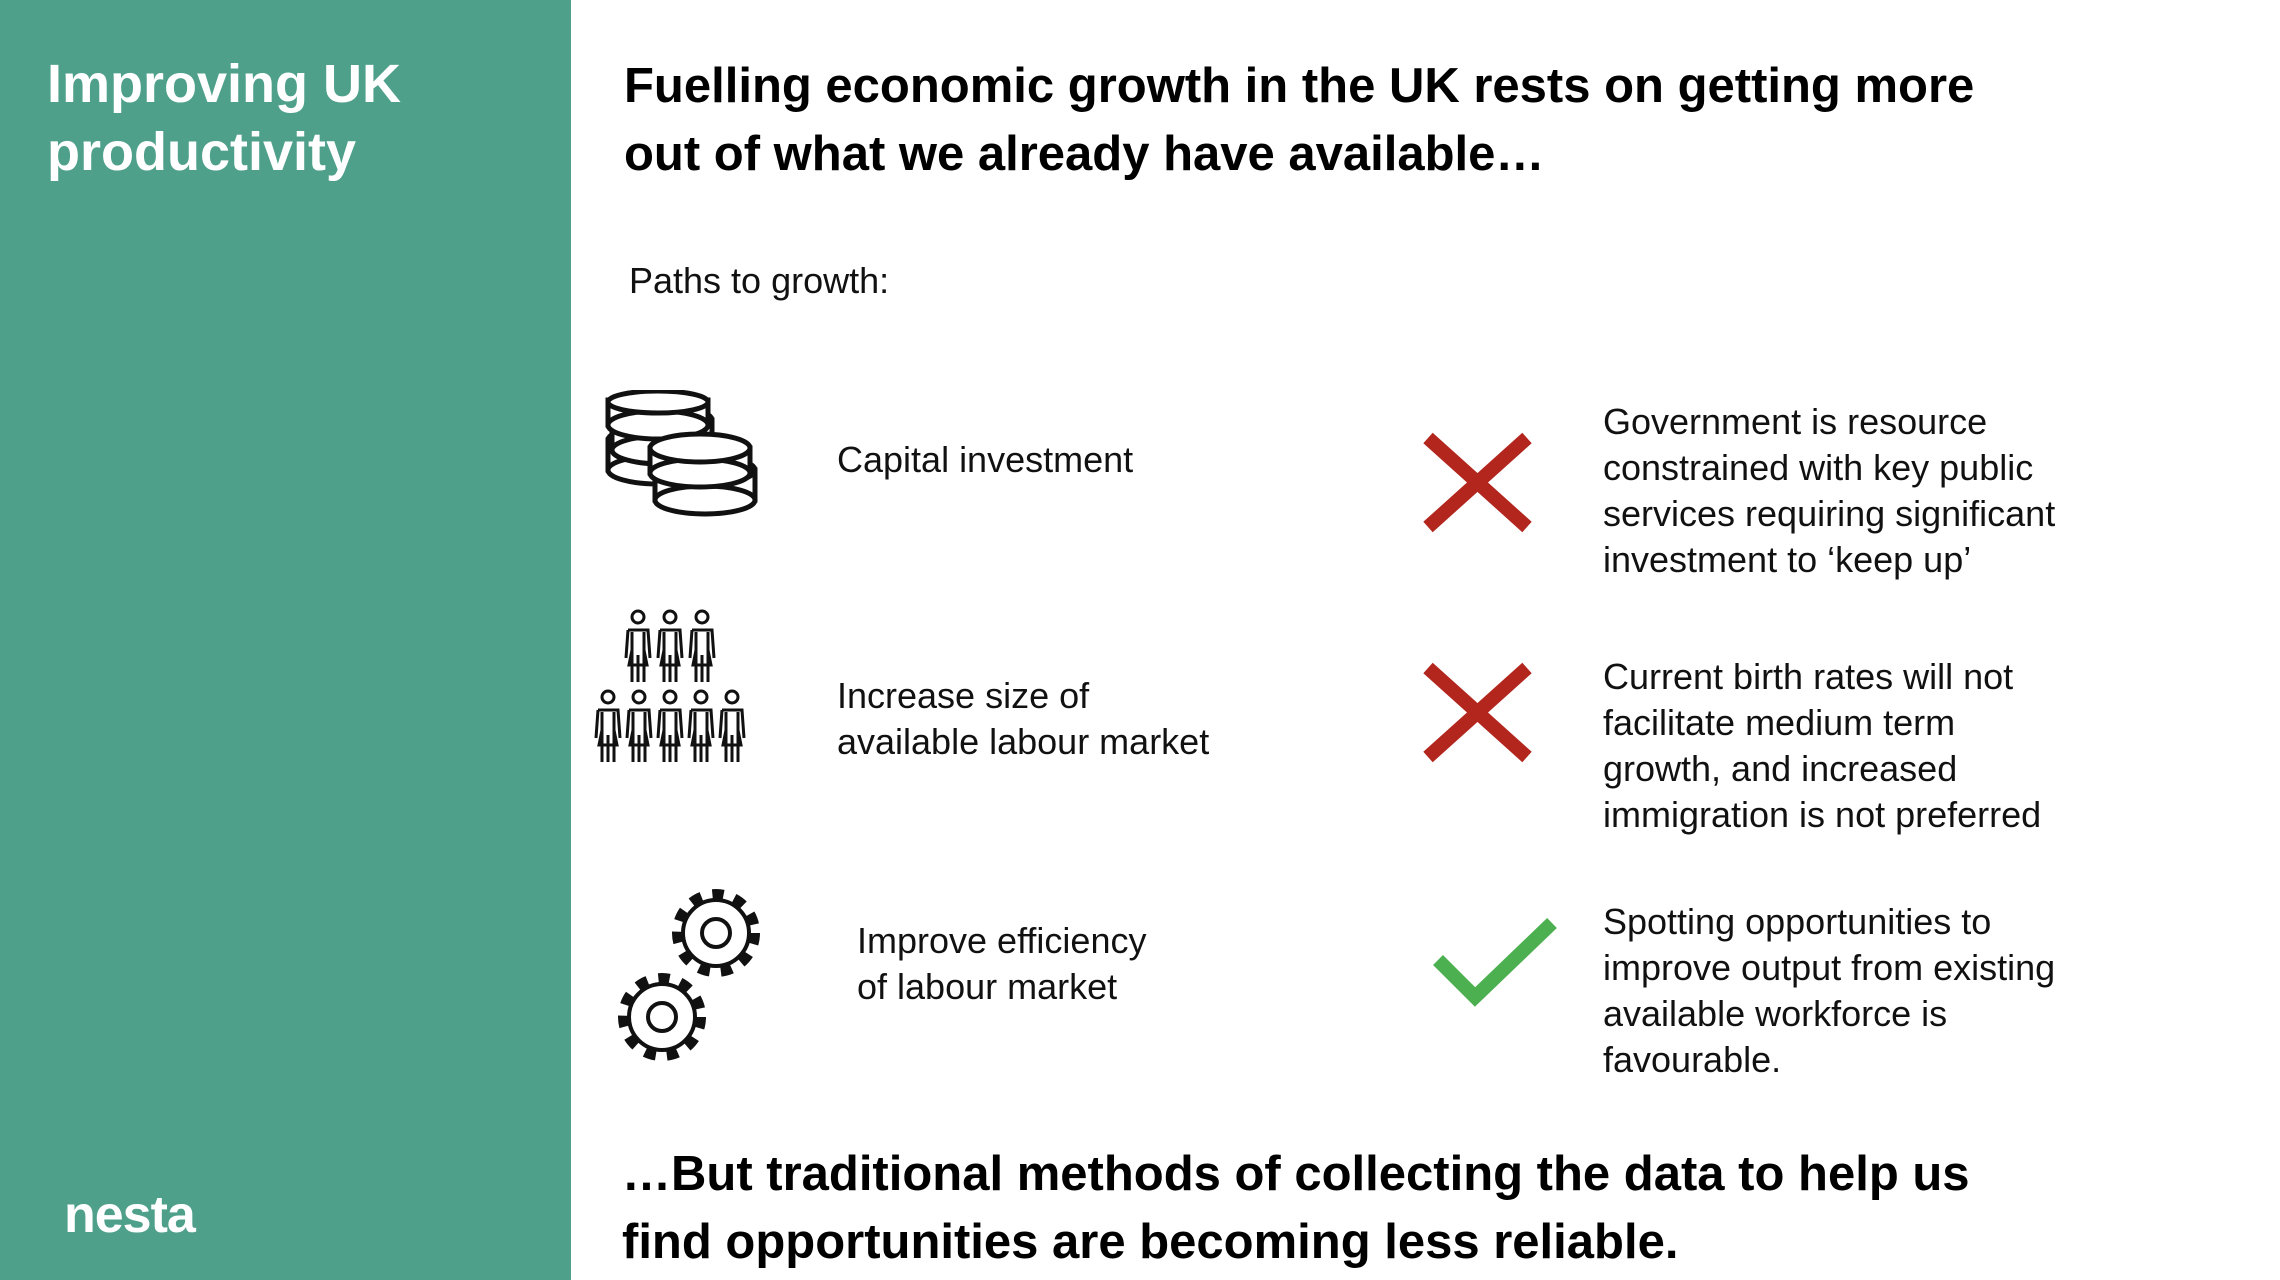 The height and width of the screenshot is (1280, 2280). I want to click on sidebar-title-line: Improving UK, so click(224, 84).